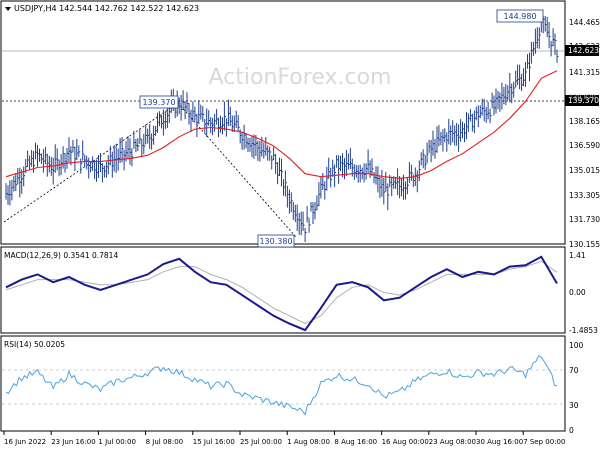 The image size is (600, 454). I want to click on low-annotation: 130.380, so click(275, 241).